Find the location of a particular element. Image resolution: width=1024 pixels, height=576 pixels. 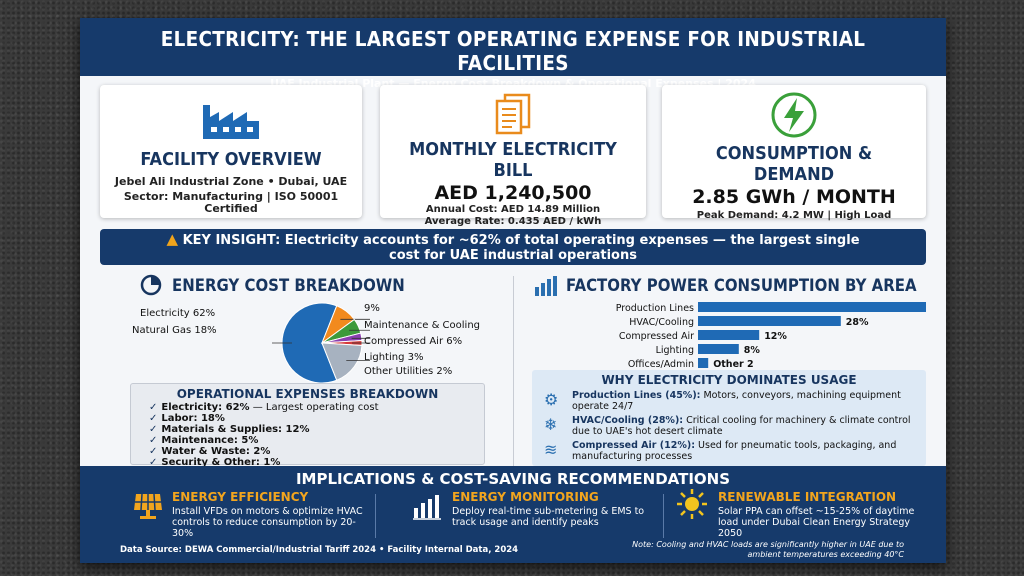

opex-item: ✓ Materials & Supplies: 12% is located at coordinates (229, 429).